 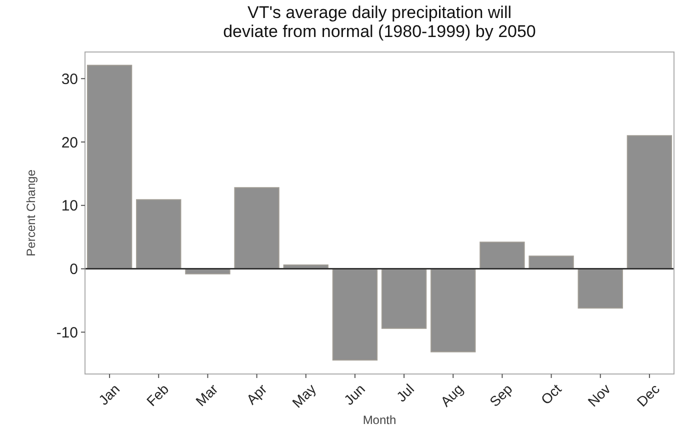 I want to click on y-tick-label: 10, so click(x=69, y=206).